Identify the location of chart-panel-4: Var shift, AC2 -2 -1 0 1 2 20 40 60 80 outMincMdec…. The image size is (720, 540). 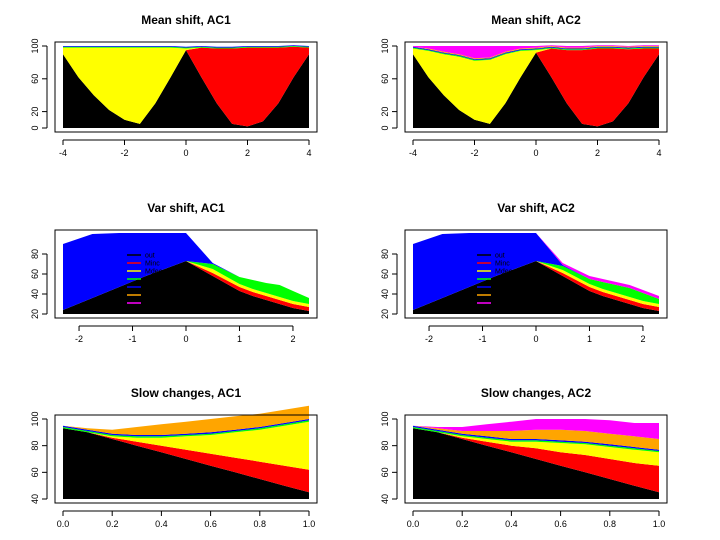
(524, 272).